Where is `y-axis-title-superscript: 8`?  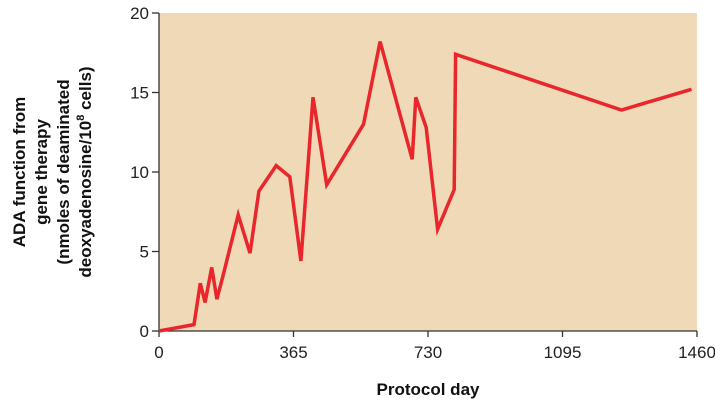 y-axis-title-superscript: 8 is located at coordinates (81, 118).